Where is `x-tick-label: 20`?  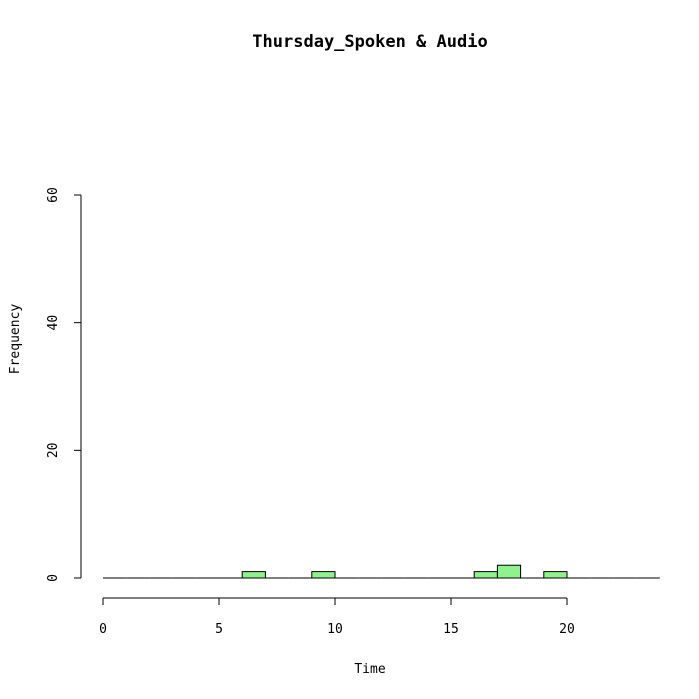
x-tick-label: 20 is located at coordinates (567, 629).